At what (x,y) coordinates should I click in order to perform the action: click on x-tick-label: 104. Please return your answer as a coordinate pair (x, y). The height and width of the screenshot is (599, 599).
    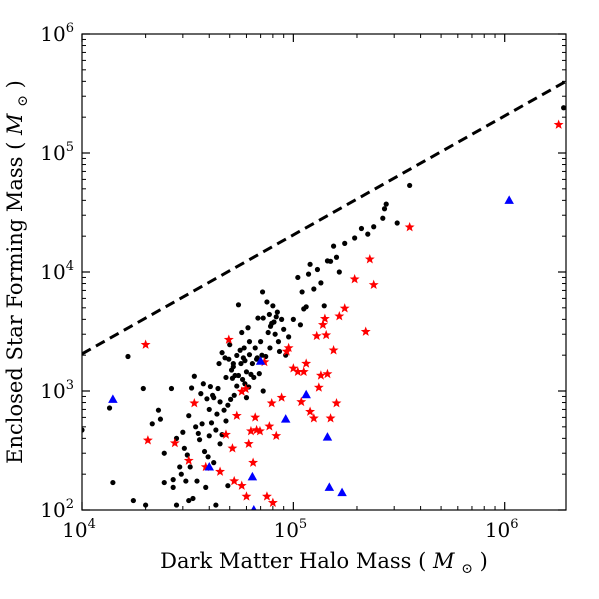
    Looking at the image, I should click on (79, 529).